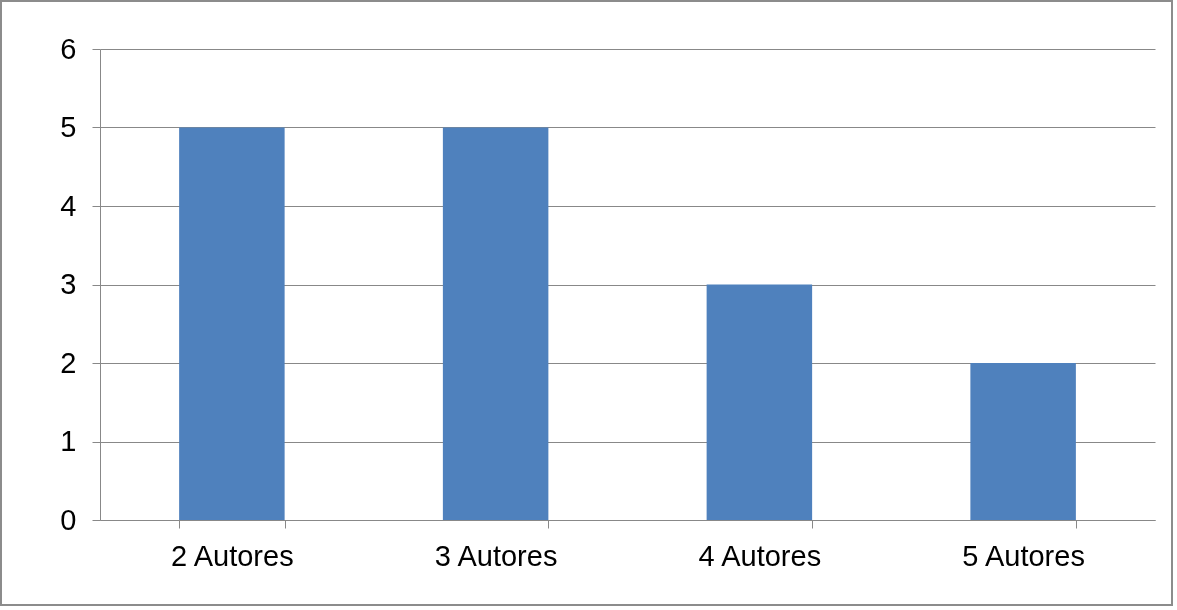  I want to click on x-tick-label: 2 Autores, so click(232, 555).